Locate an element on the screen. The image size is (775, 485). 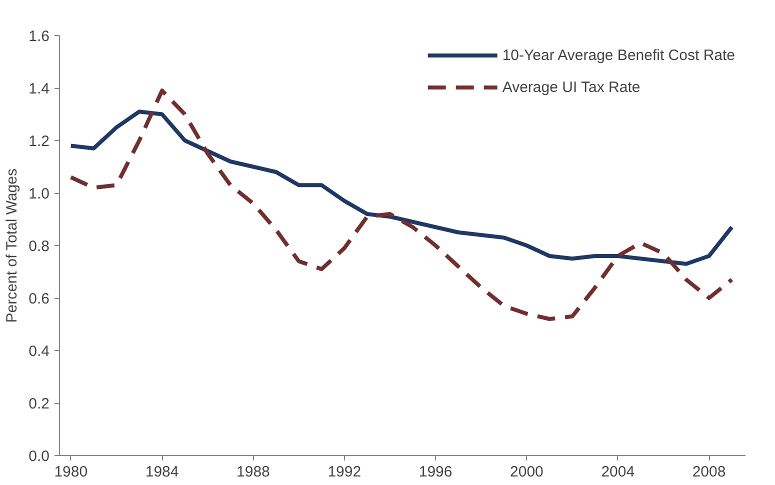
y-tick-label: 1.2 is located at coordinates (39, 141).